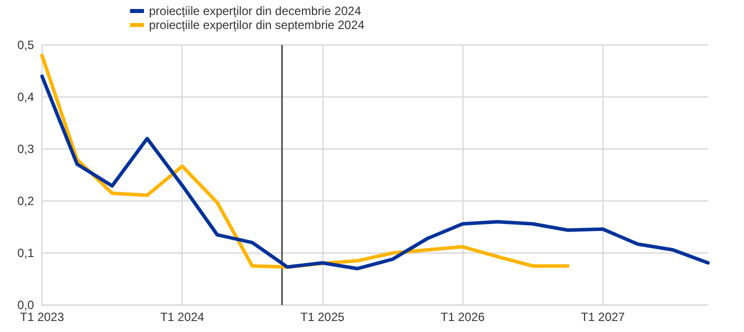 This screenshot has height=332, width=744. I want to click on y-tick-label: 0,3, so click(25, 149).